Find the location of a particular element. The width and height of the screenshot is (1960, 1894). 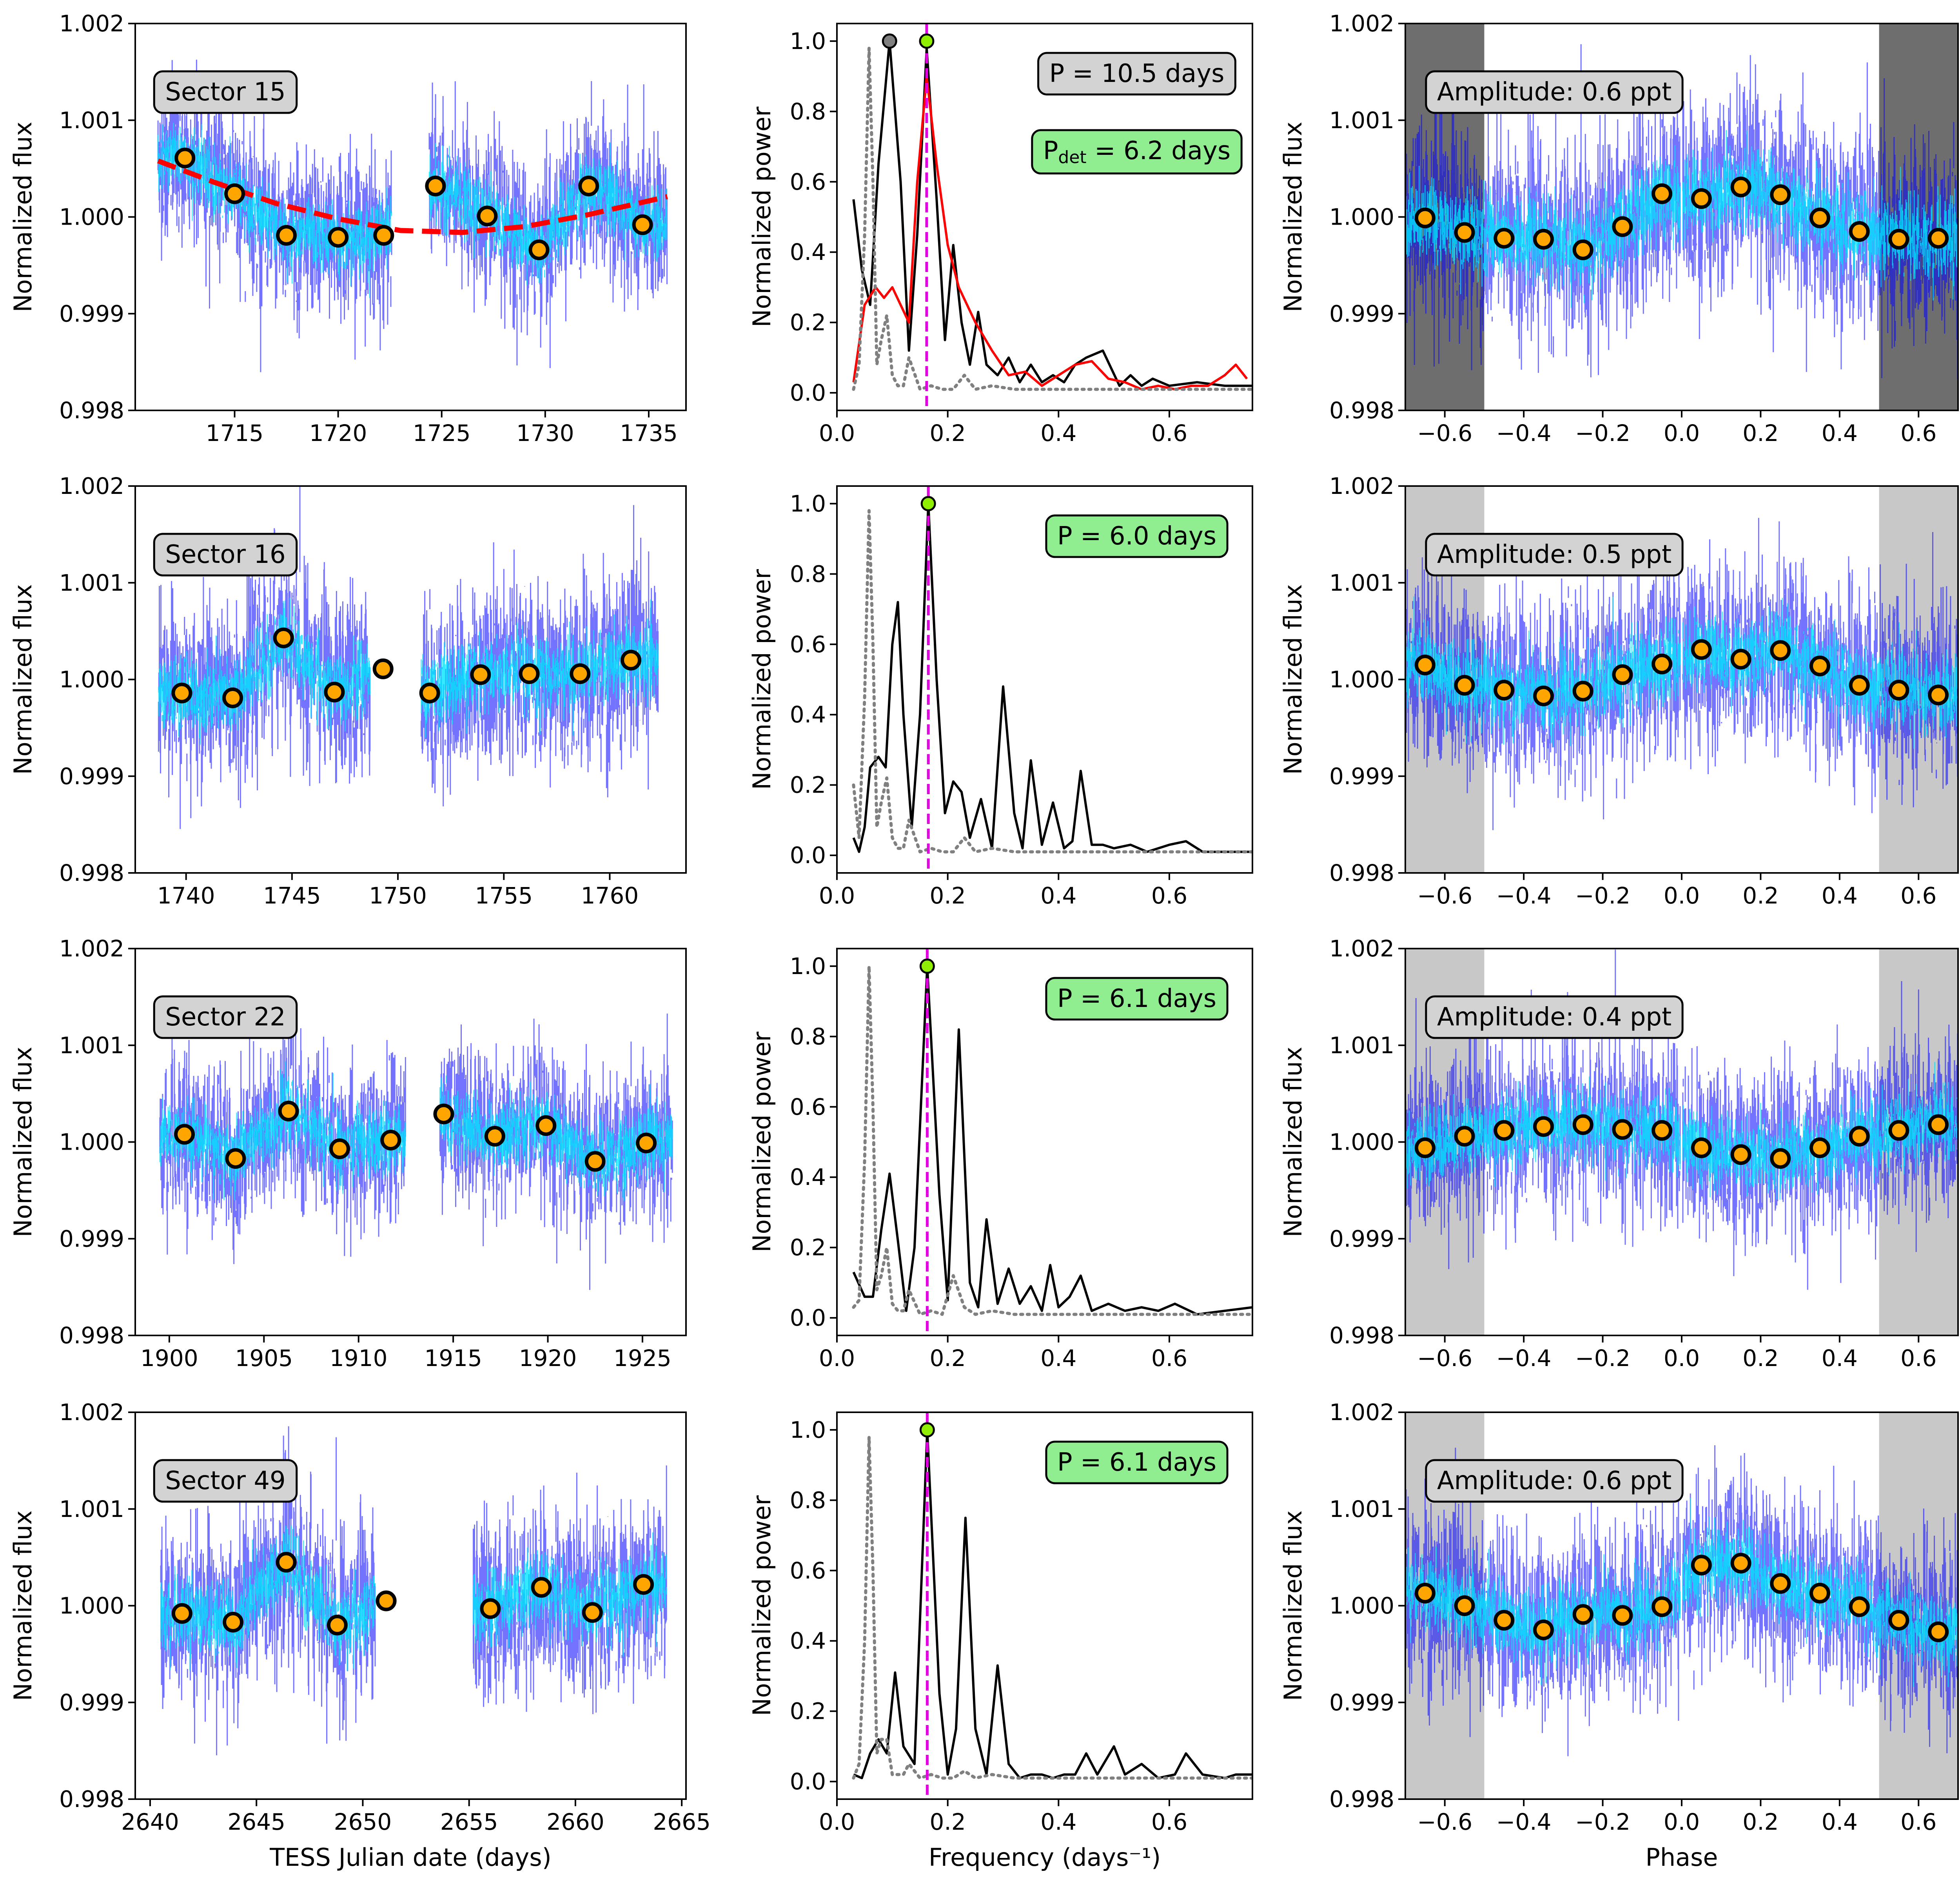

s49-lc-plot-area is located at coordinates (413, 1591).